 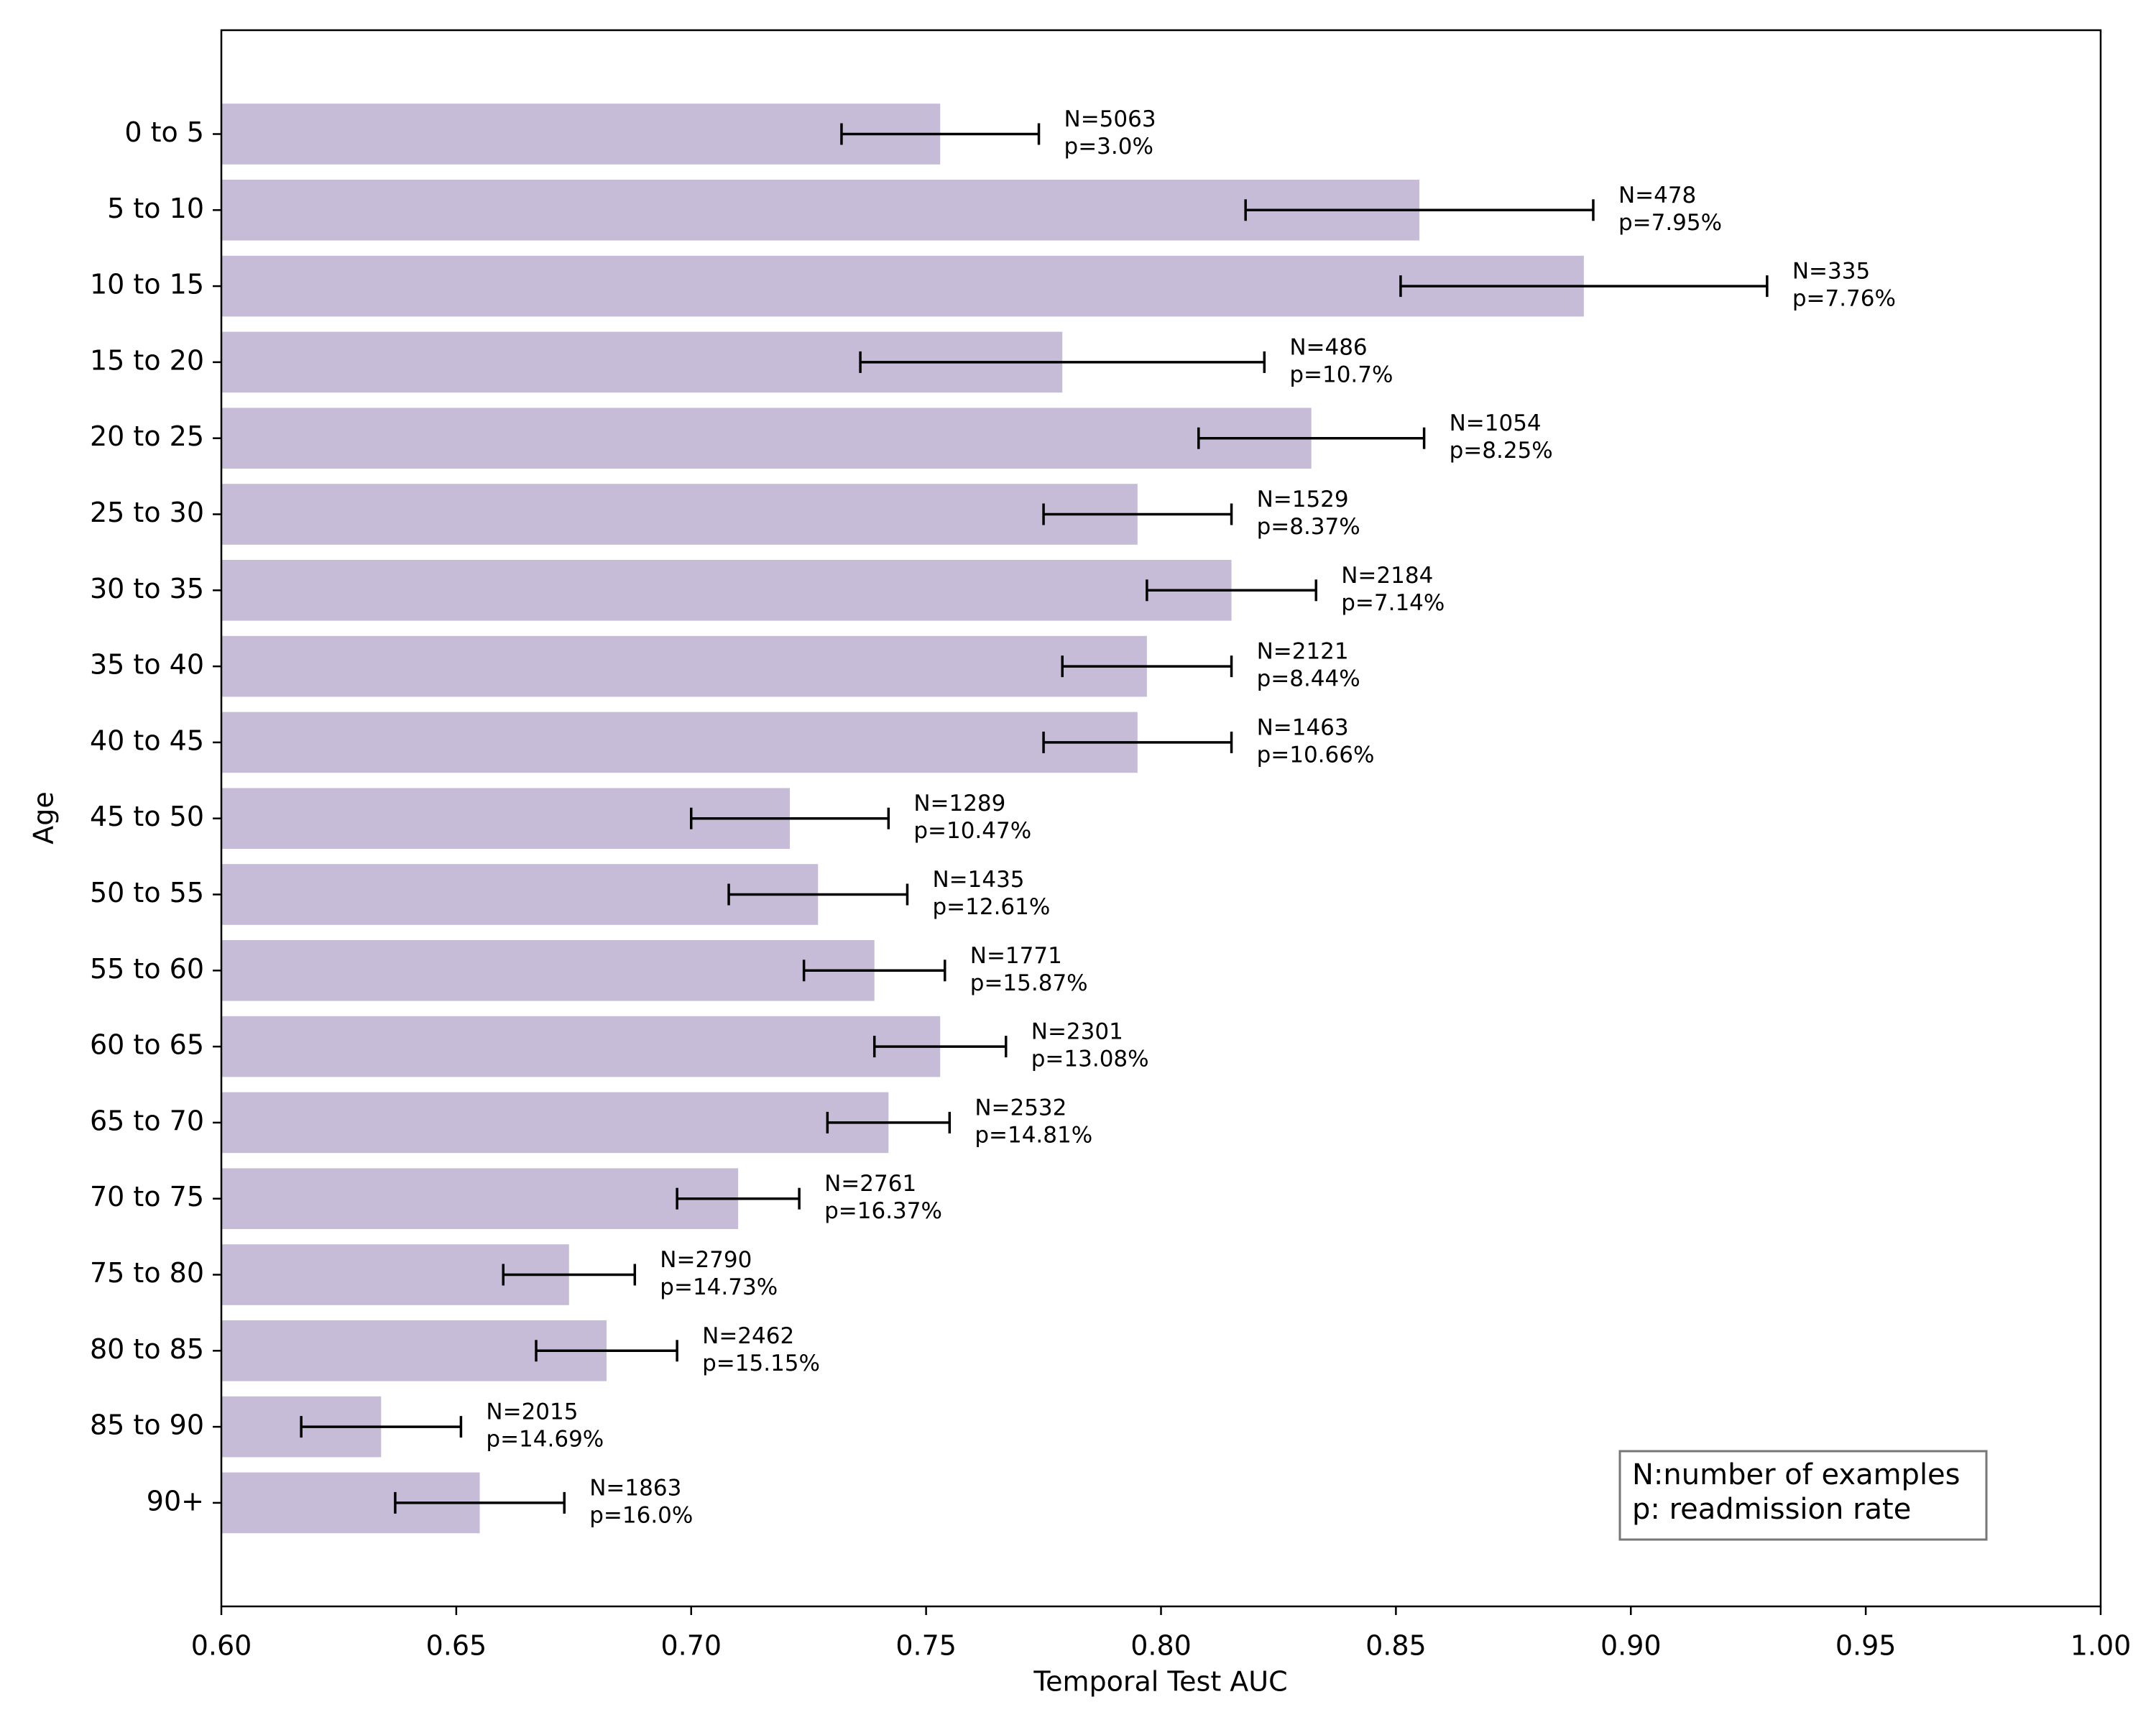 I want to click on legend-text: N:number of examples, so click(x=1797, y=1474).